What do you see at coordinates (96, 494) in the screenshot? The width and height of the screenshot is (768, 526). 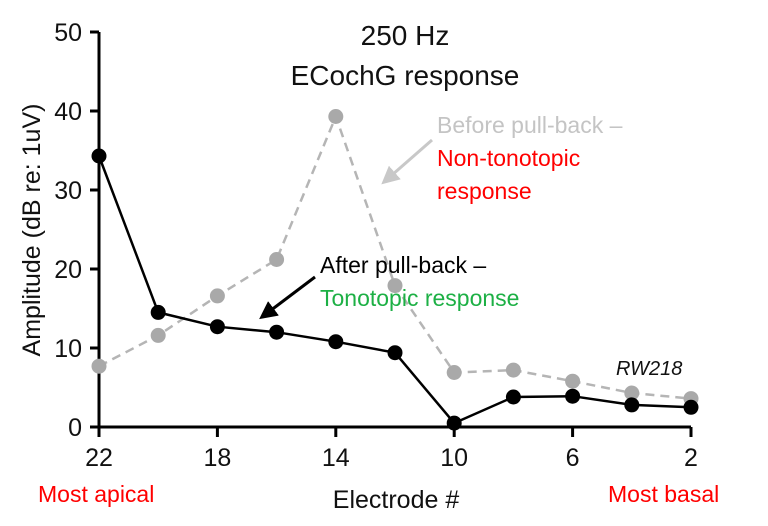 I see `label-most-apical: Most apical` at bounding box center [96, 494].